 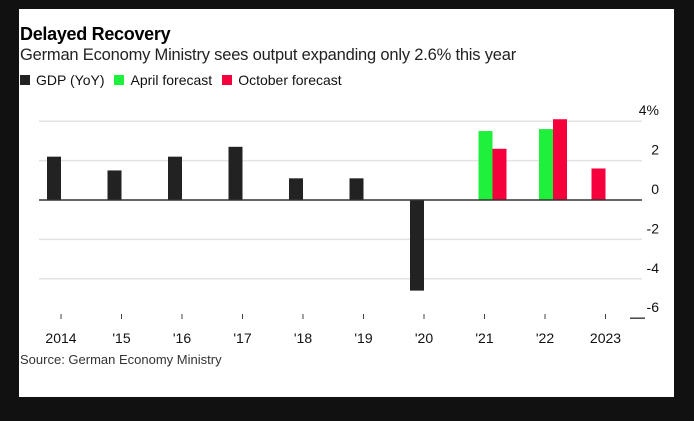 What do you see at coordinates (119, 80) in the screenshot?
I see `legend-swatch-april` at bounding box center [119, 80].